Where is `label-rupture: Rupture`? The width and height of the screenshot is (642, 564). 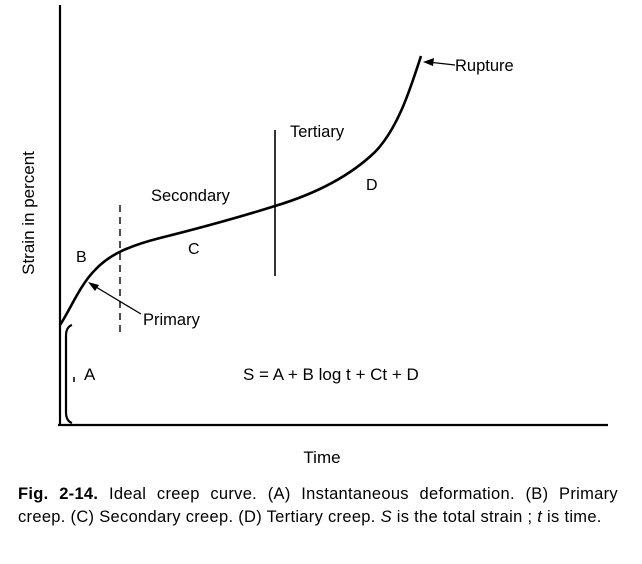
label-rupture: Rupture is located at coordinates (484, 66).